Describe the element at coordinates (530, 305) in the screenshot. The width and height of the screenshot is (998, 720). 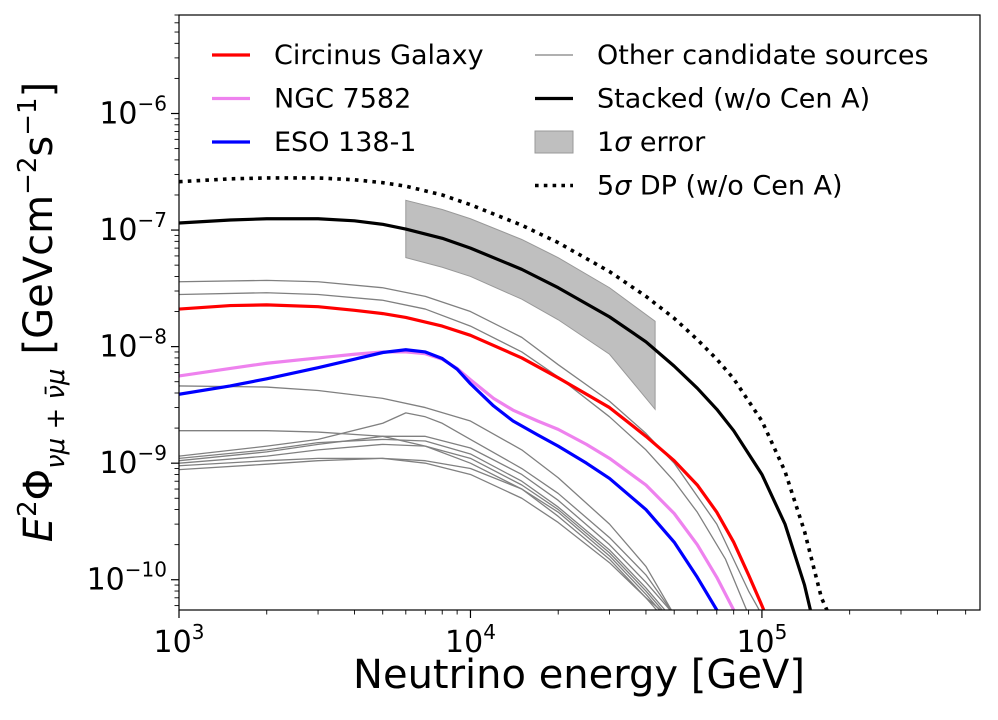
I see `error-band` at that location.